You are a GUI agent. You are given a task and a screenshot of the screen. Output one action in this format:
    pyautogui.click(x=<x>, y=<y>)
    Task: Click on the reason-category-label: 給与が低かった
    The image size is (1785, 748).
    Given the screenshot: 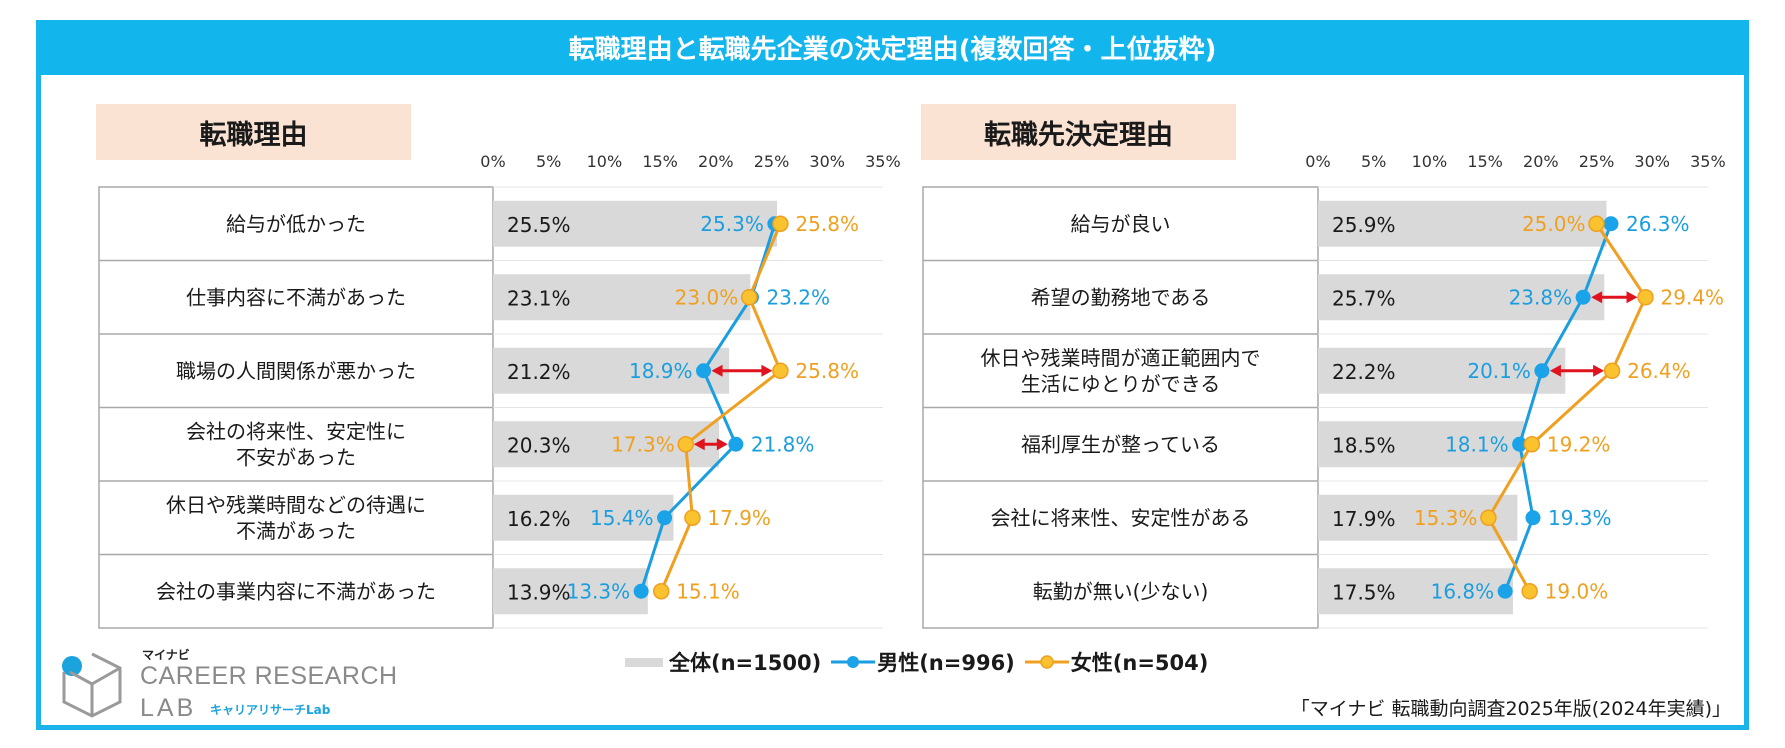 What is the action you would take?
    pyautogui.click(x=296, y=224)
    